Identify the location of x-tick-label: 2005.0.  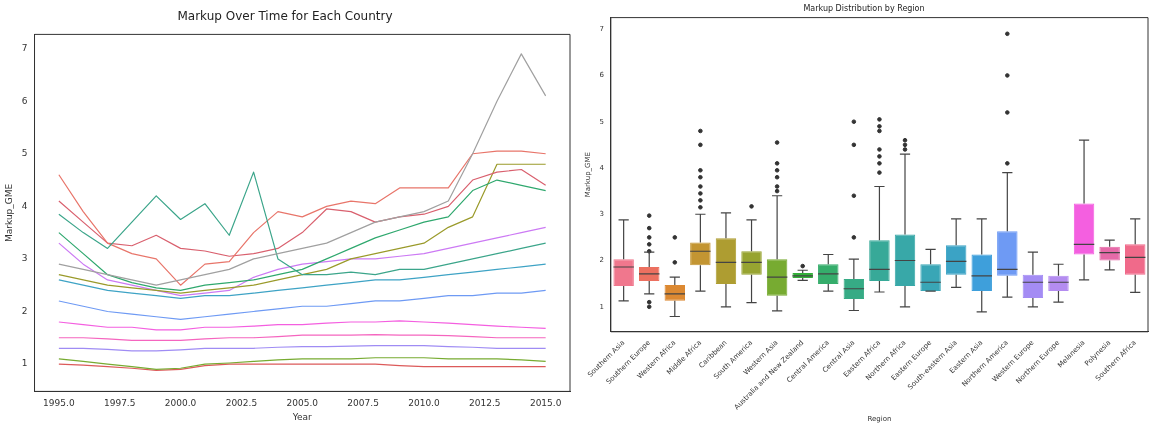
(302, 403).